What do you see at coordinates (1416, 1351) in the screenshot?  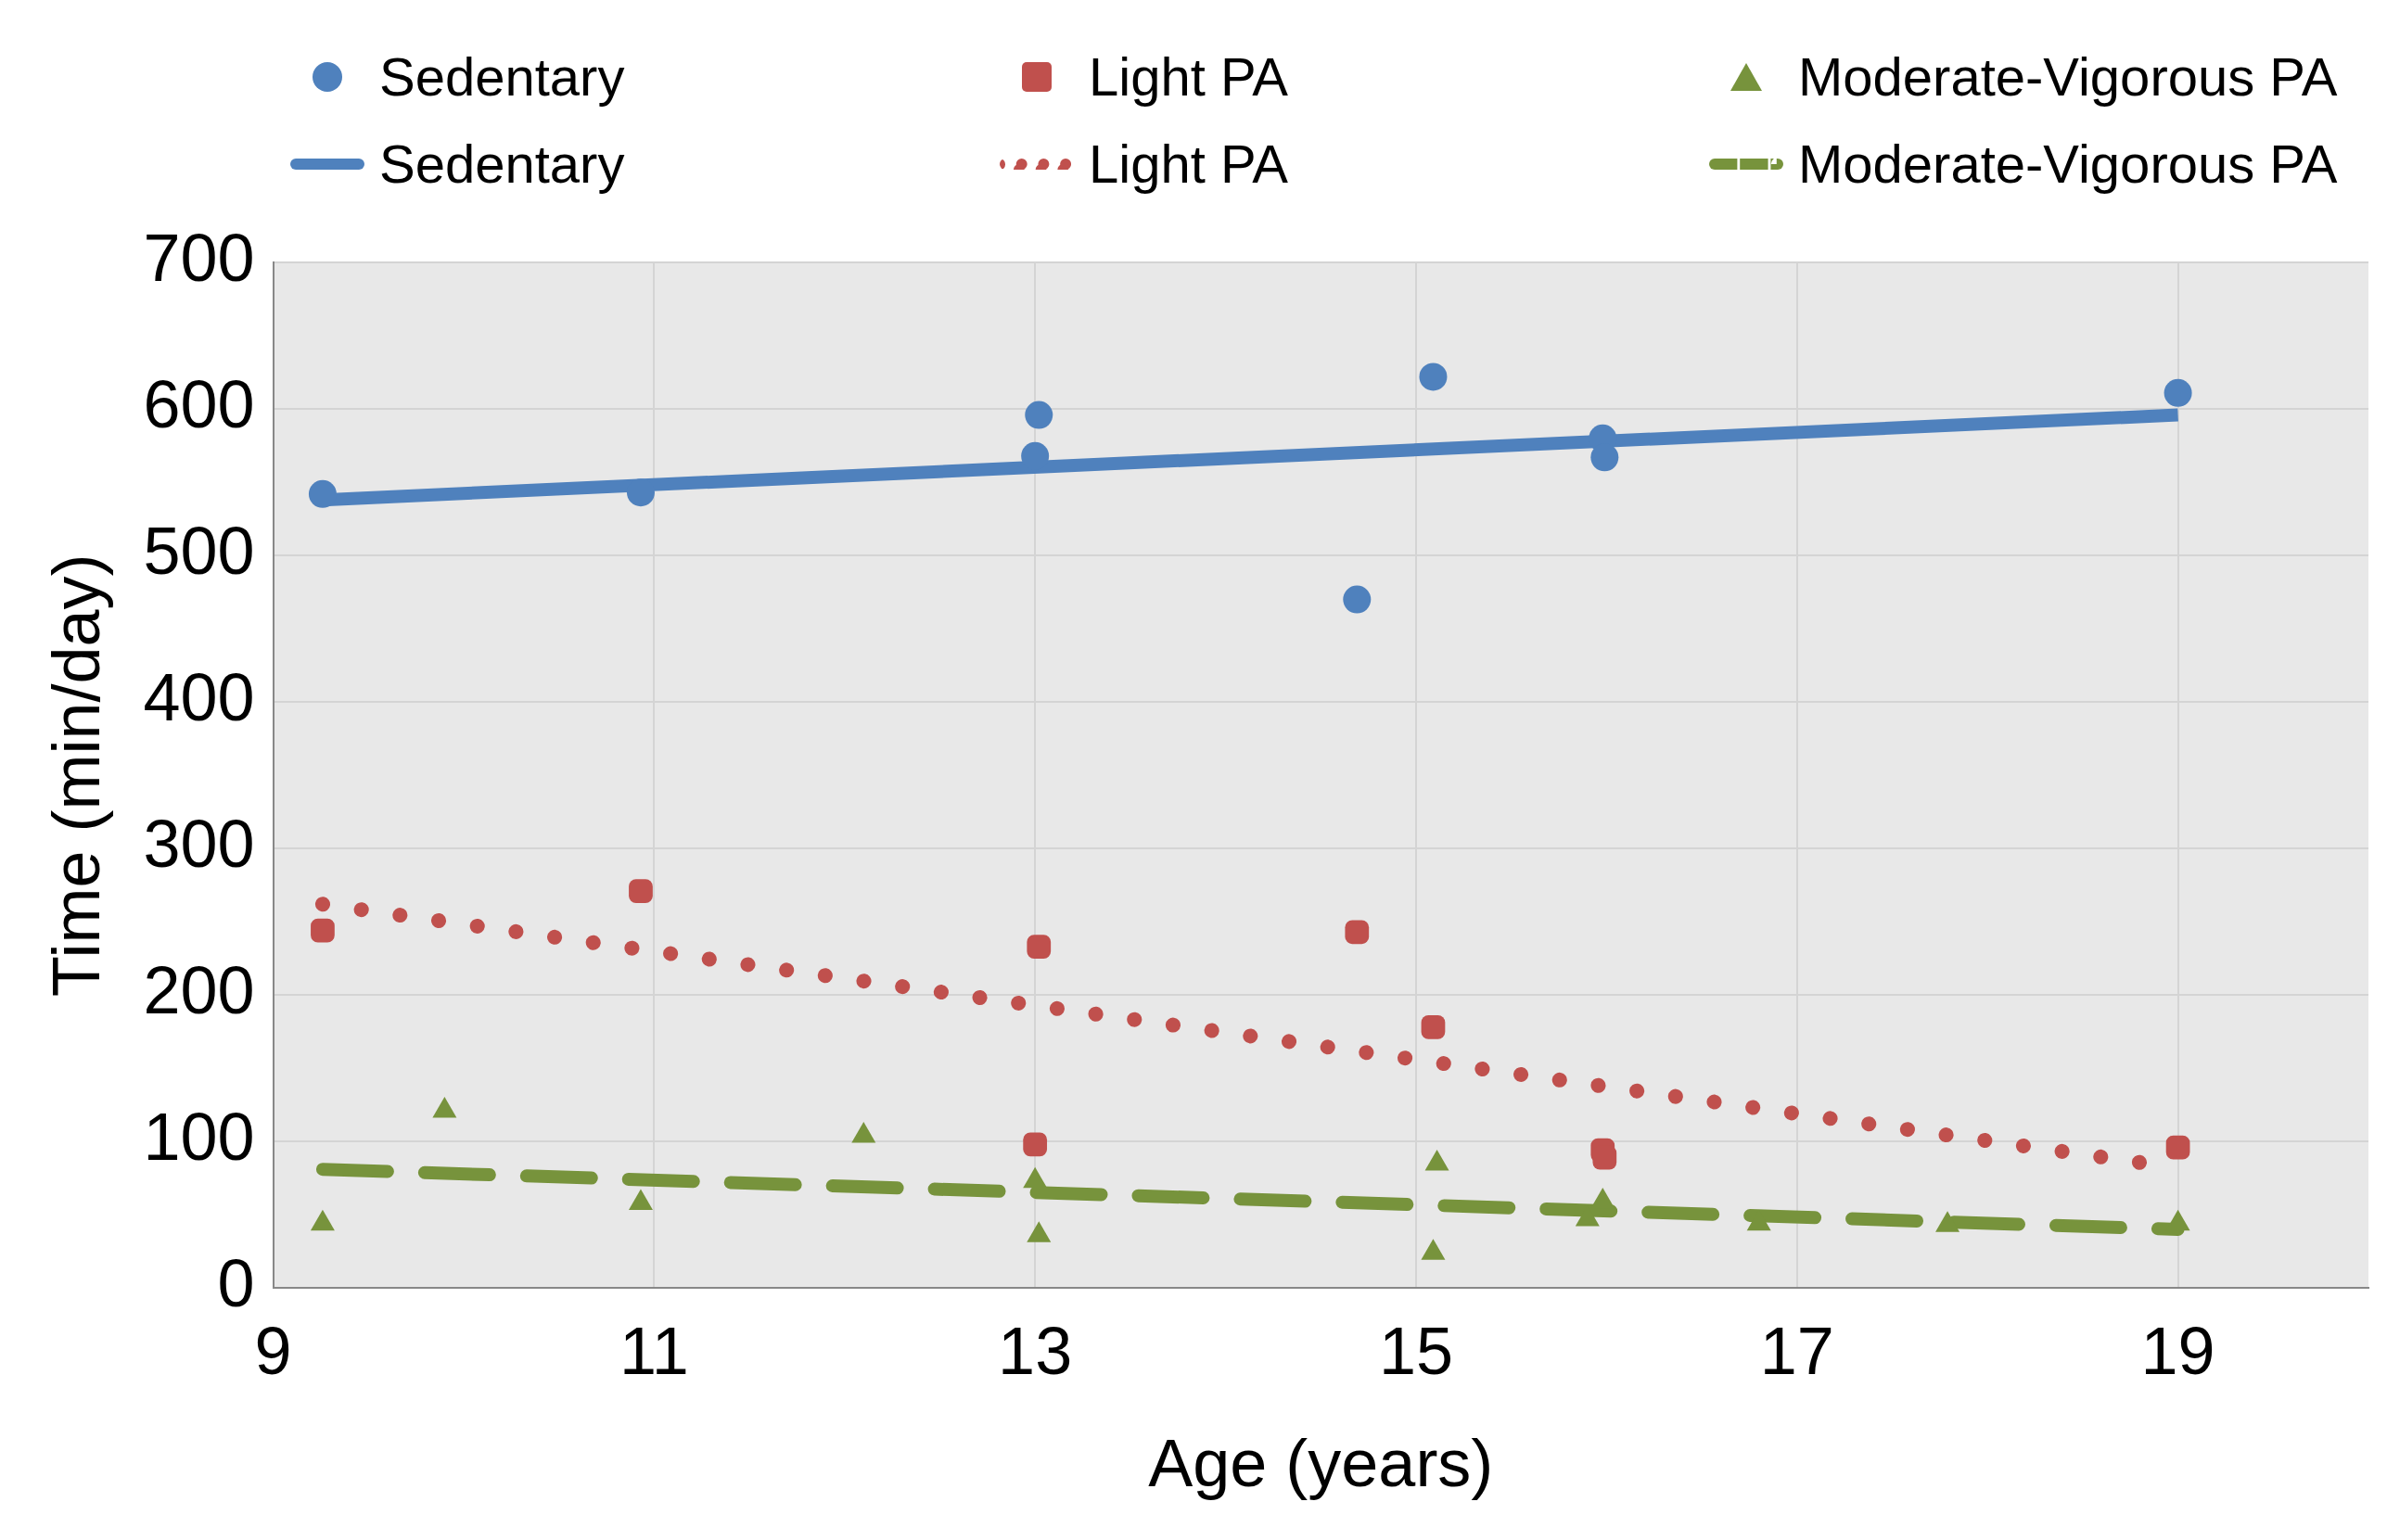 I see `x-tick-label: 15` at bounding box center [1416, 1351].